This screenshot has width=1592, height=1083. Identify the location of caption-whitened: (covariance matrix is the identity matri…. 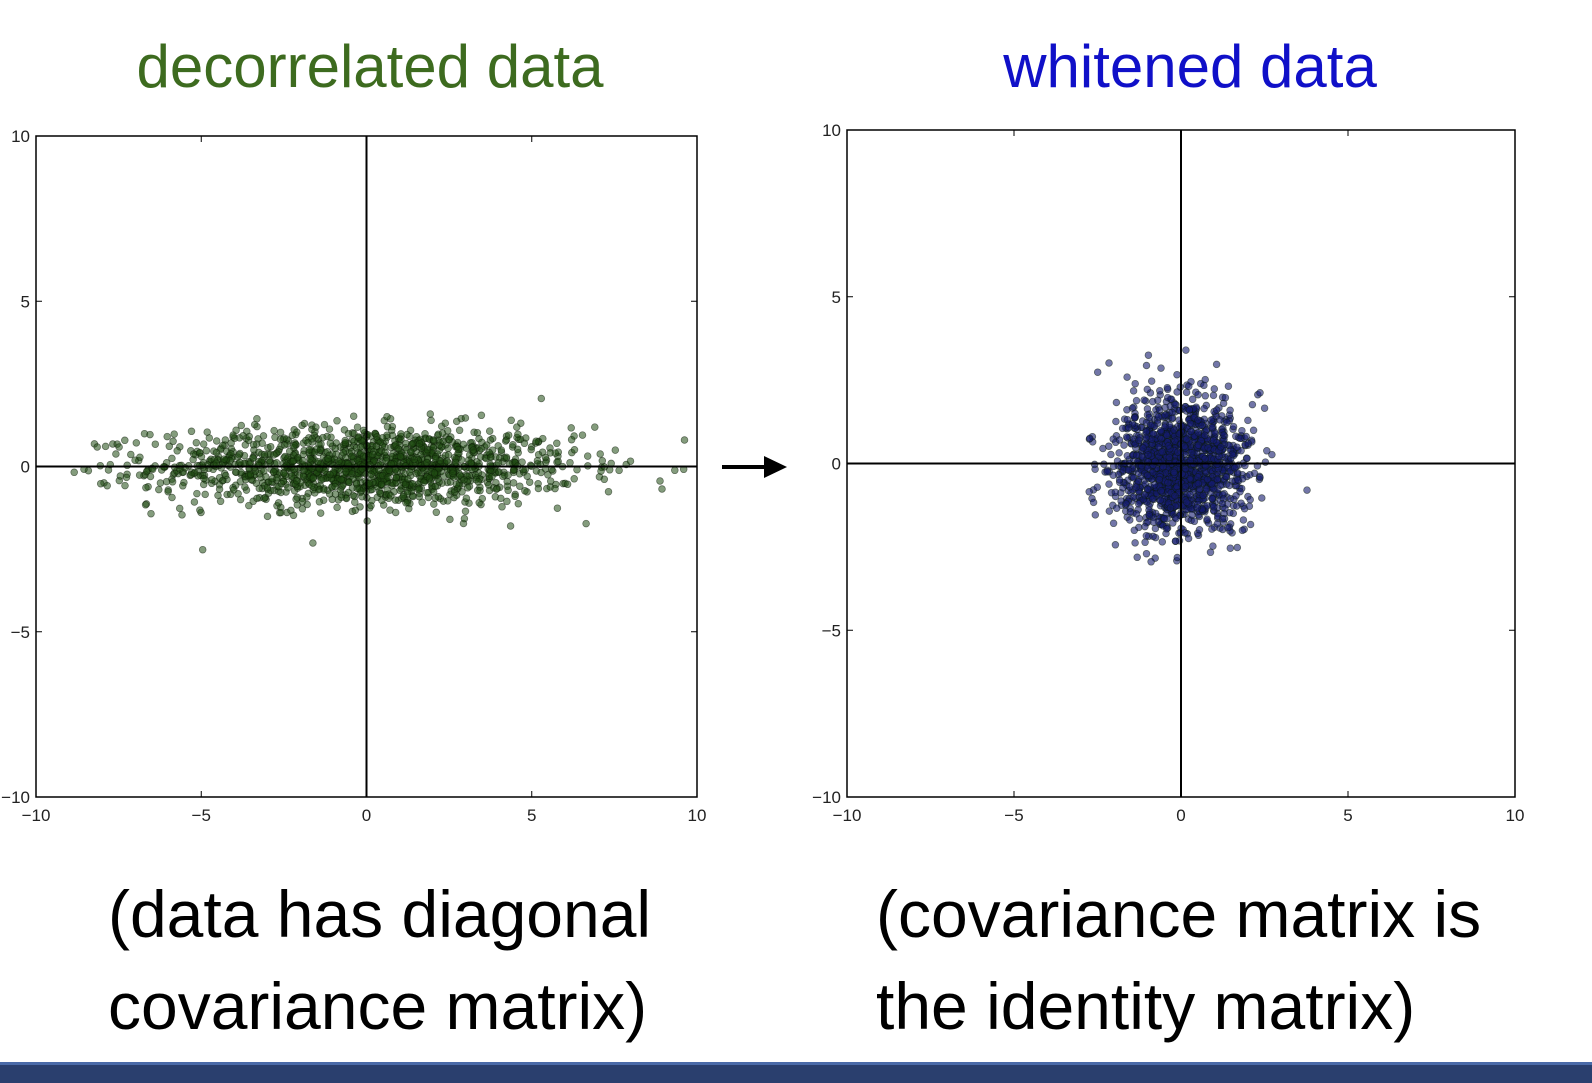
(1226, 960).